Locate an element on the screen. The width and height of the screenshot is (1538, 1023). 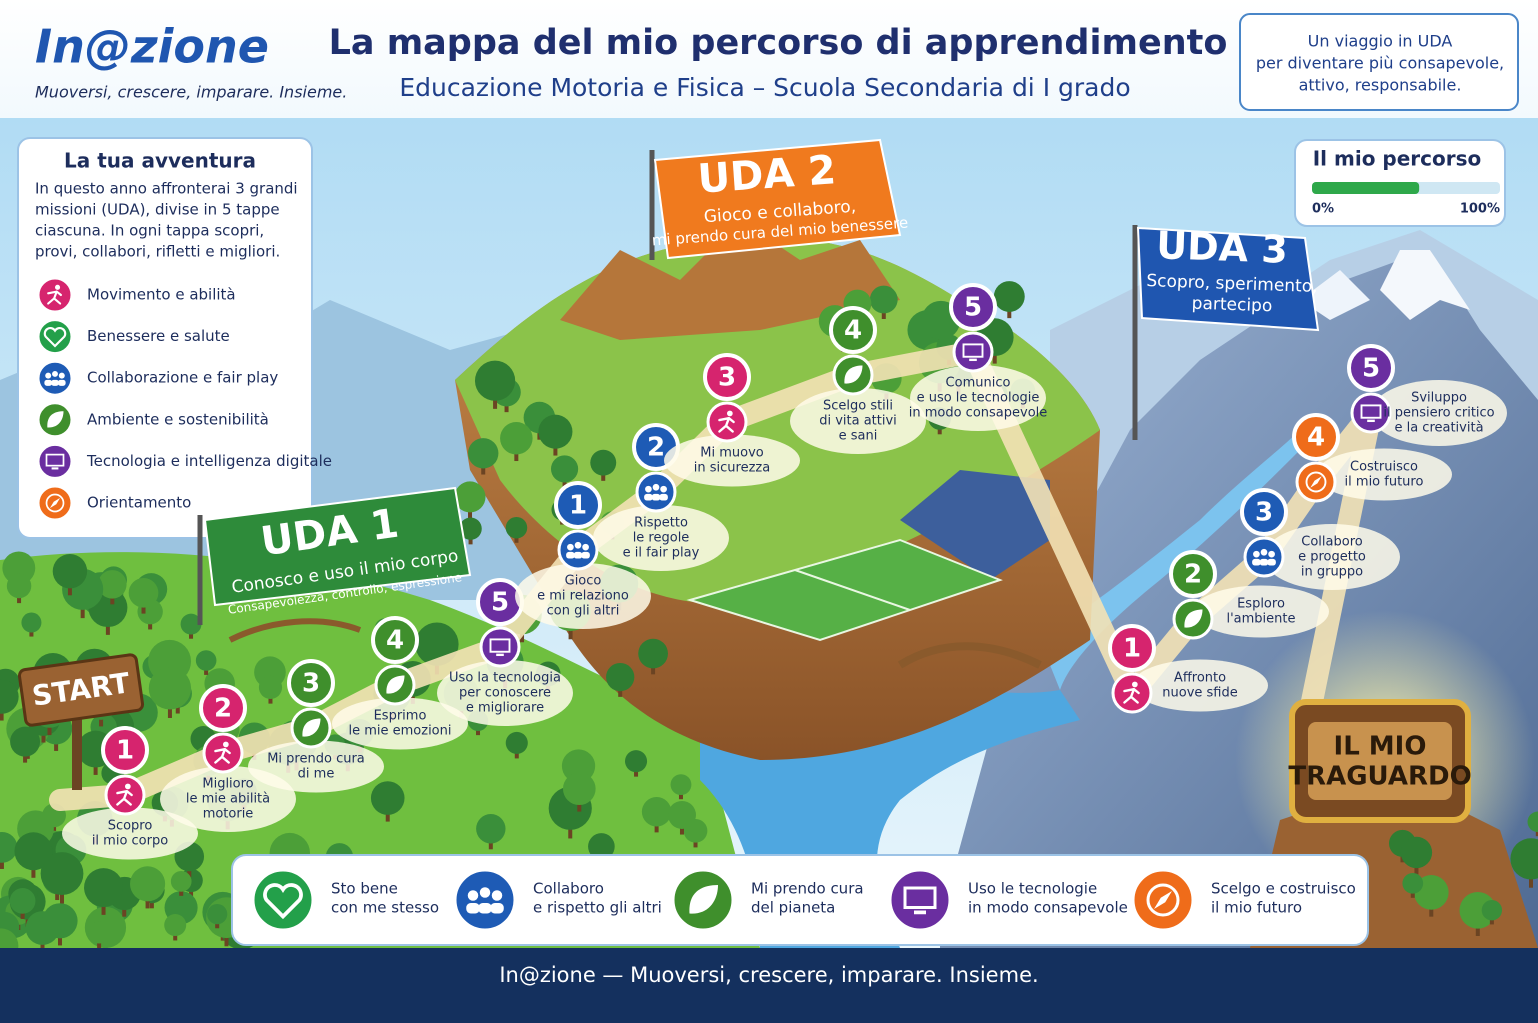
value-label: del pianeta is located at coordinates (793, 908).